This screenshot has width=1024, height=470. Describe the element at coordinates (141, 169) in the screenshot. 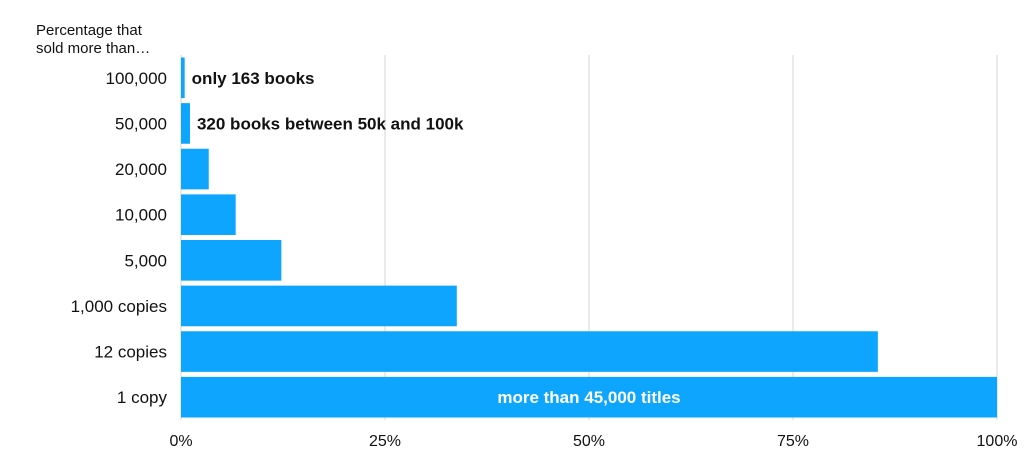

I see `y-tick-label: 20,000` at that location.